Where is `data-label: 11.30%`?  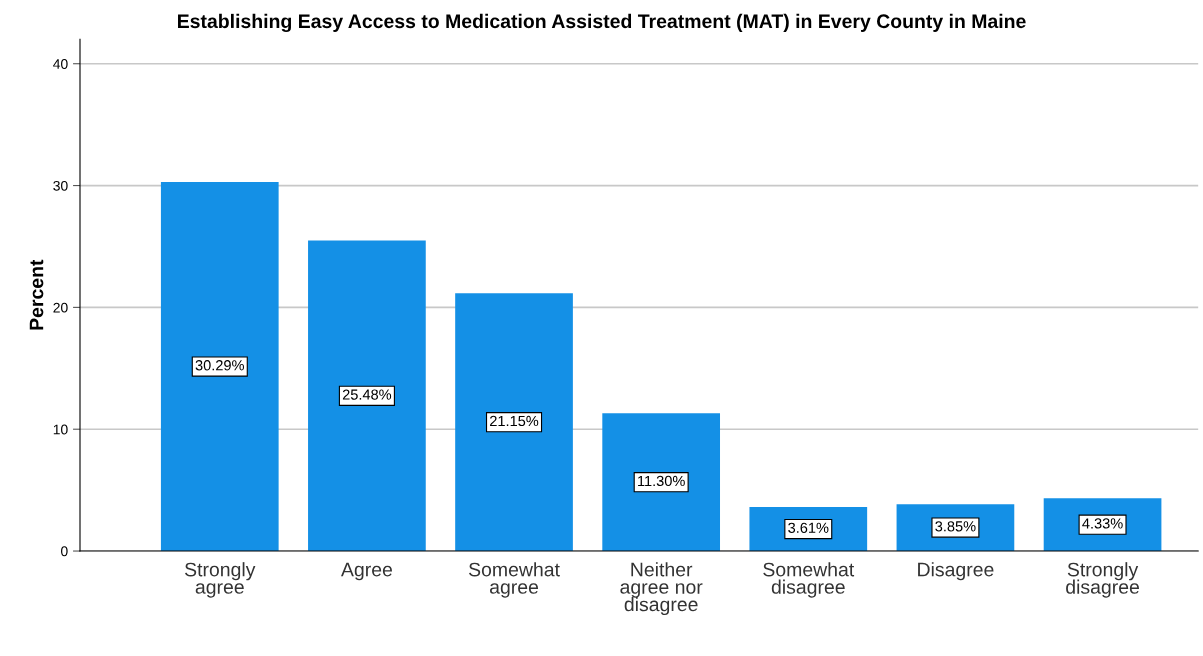
data-label: 11.30% is located at coordinates (661, 481).